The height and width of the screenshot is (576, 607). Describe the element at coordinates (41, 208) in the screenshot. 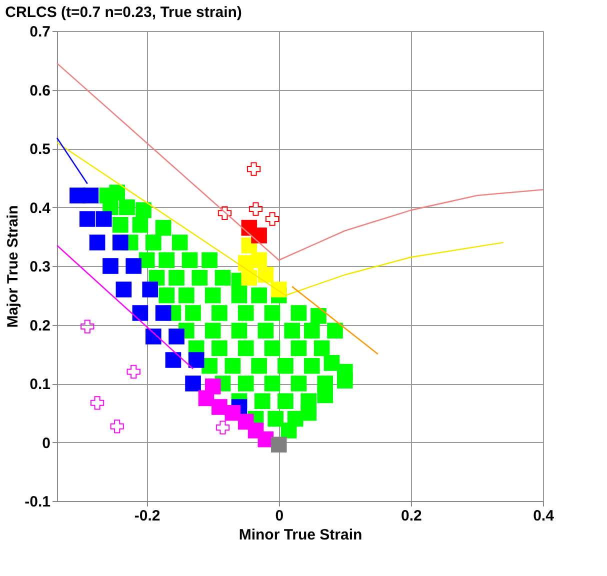

I see `y-tick-label: 0.4` at that location.